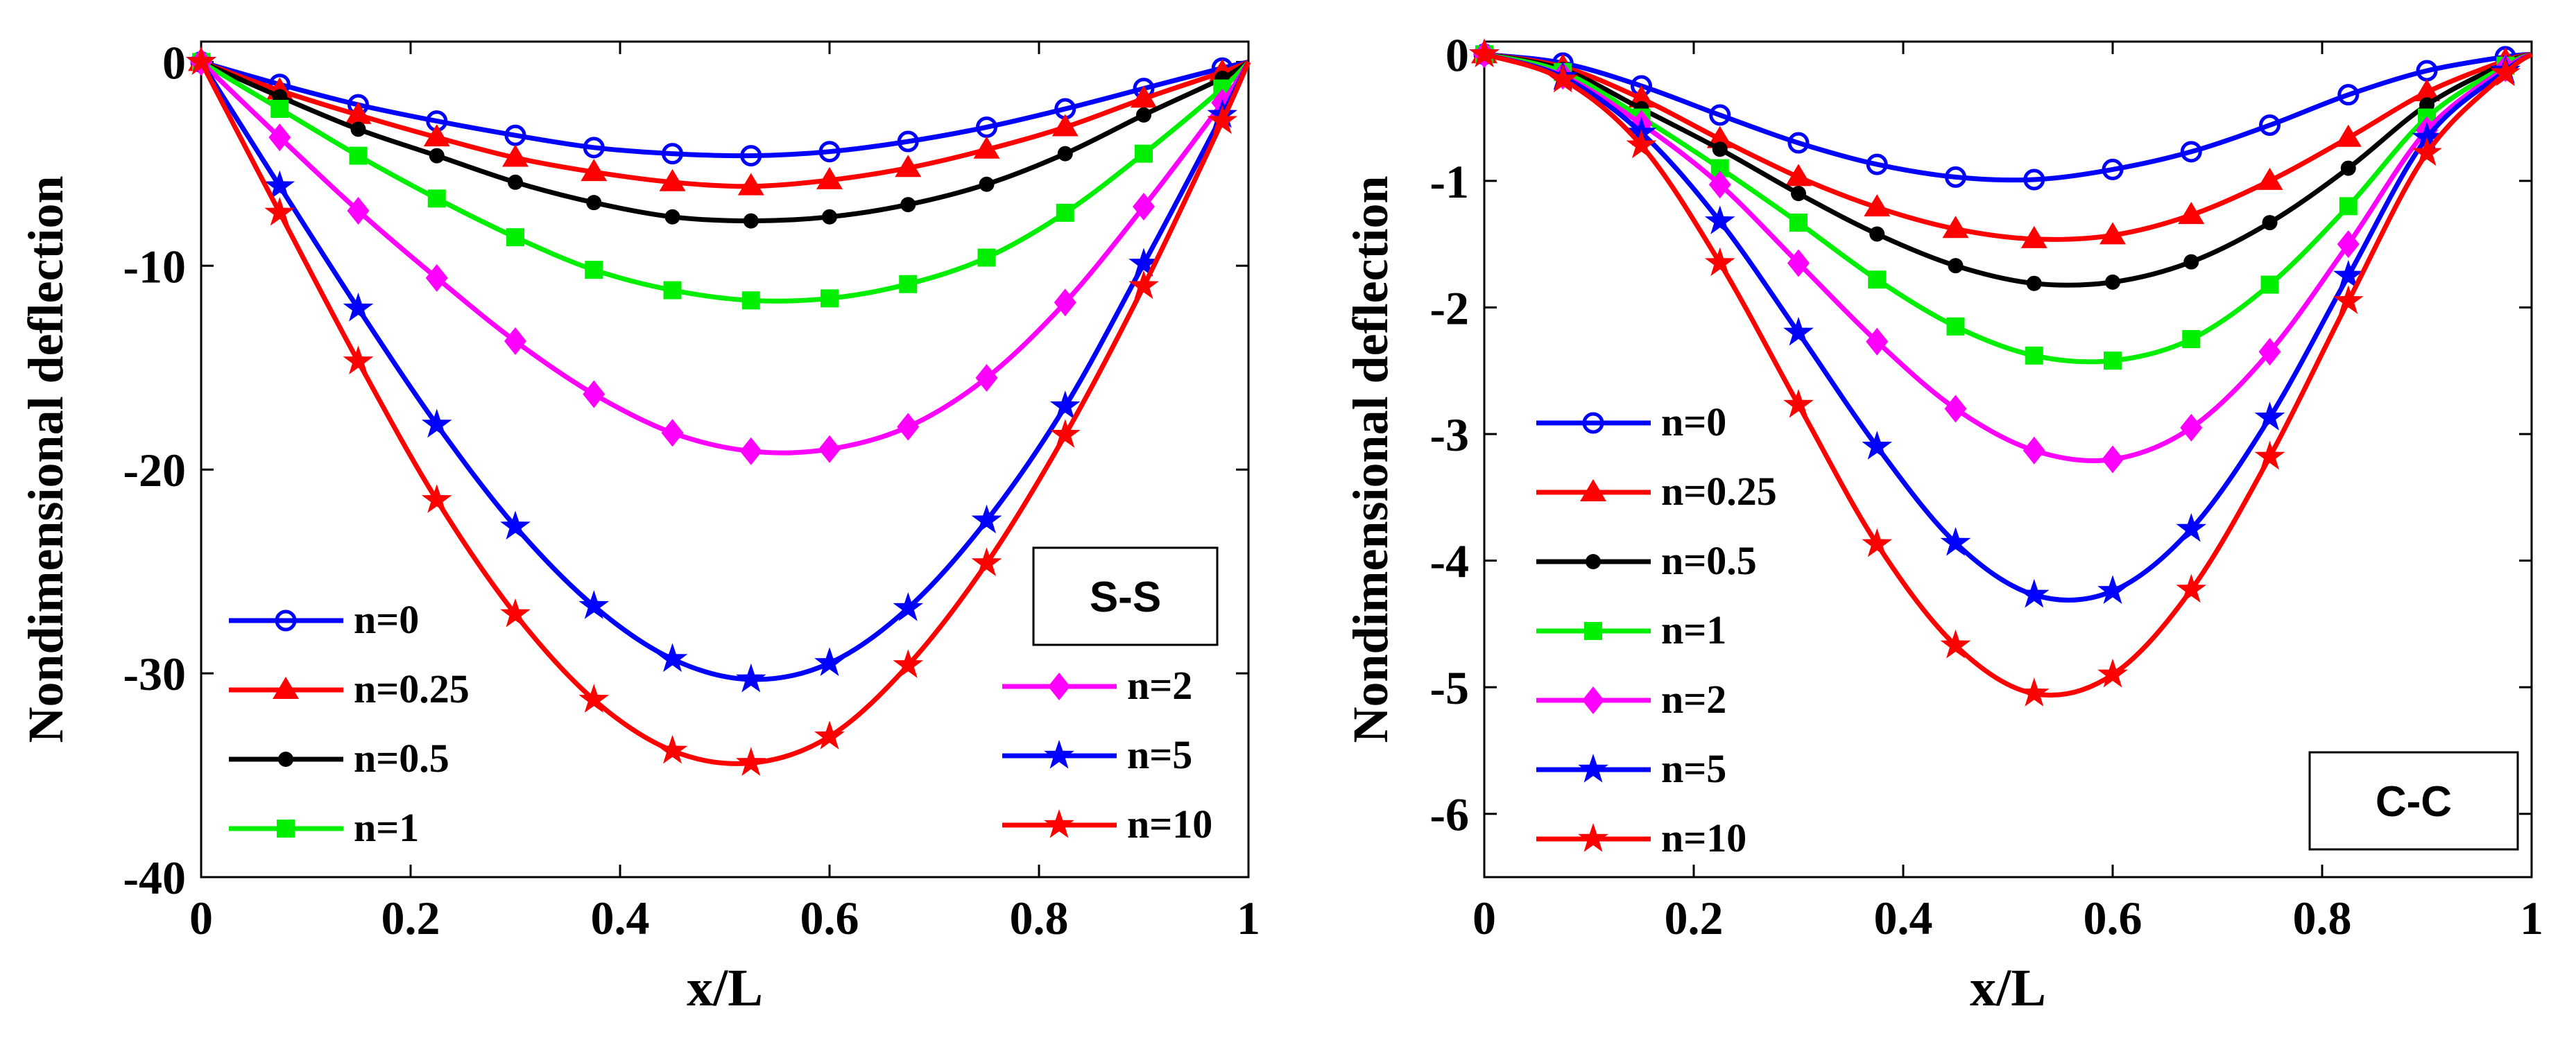 This screenshot has width=2576, height=1047. Describe the element at coordinates (1449, 434) in the screenshot. I see `y-tick-label: -3` at that location.